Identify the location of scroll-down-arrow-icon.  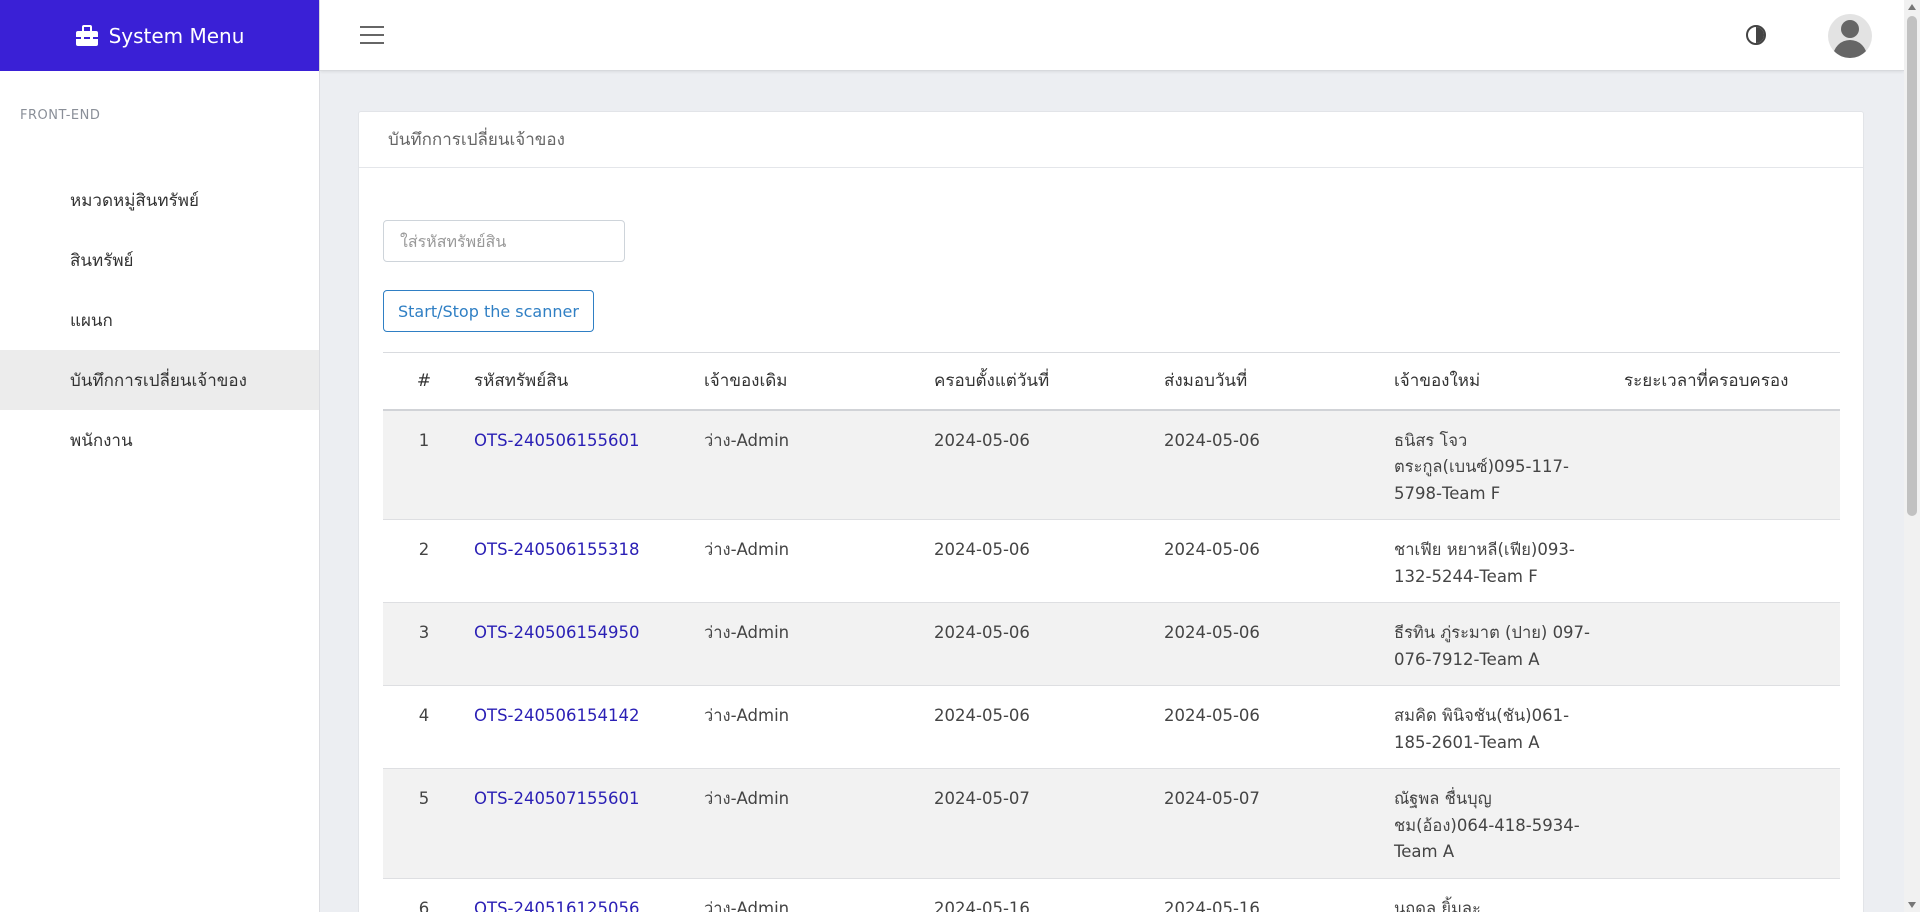
(1912, 905).